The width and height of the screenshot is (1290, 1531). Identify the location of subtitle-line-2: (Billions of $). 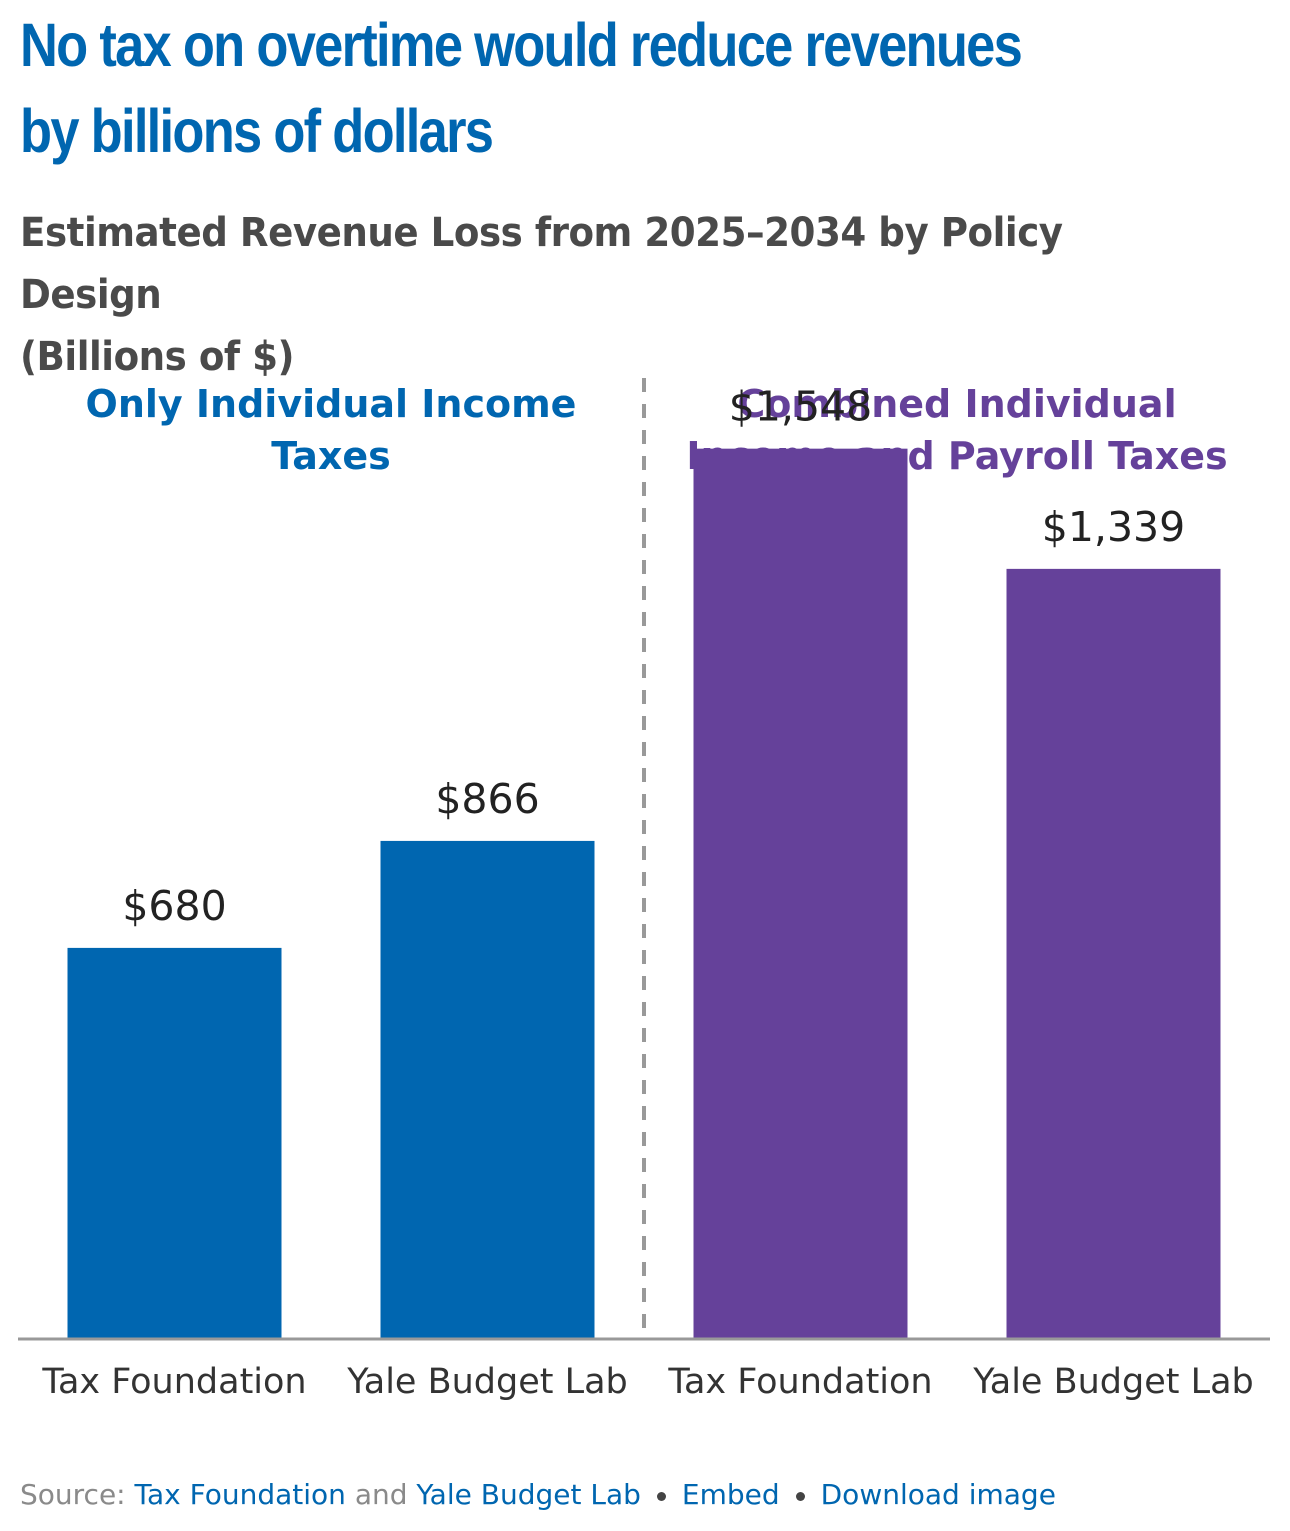
(157, 357).